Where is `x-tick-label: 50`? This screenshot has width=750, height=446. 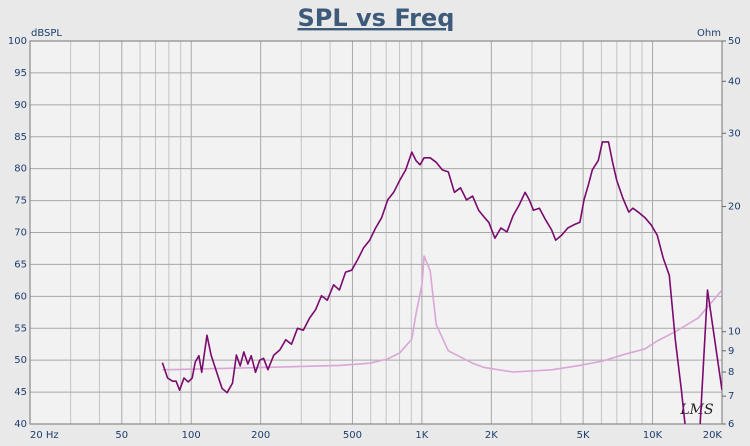 x-tick-label: 50 is located at coordinates (121, 435).